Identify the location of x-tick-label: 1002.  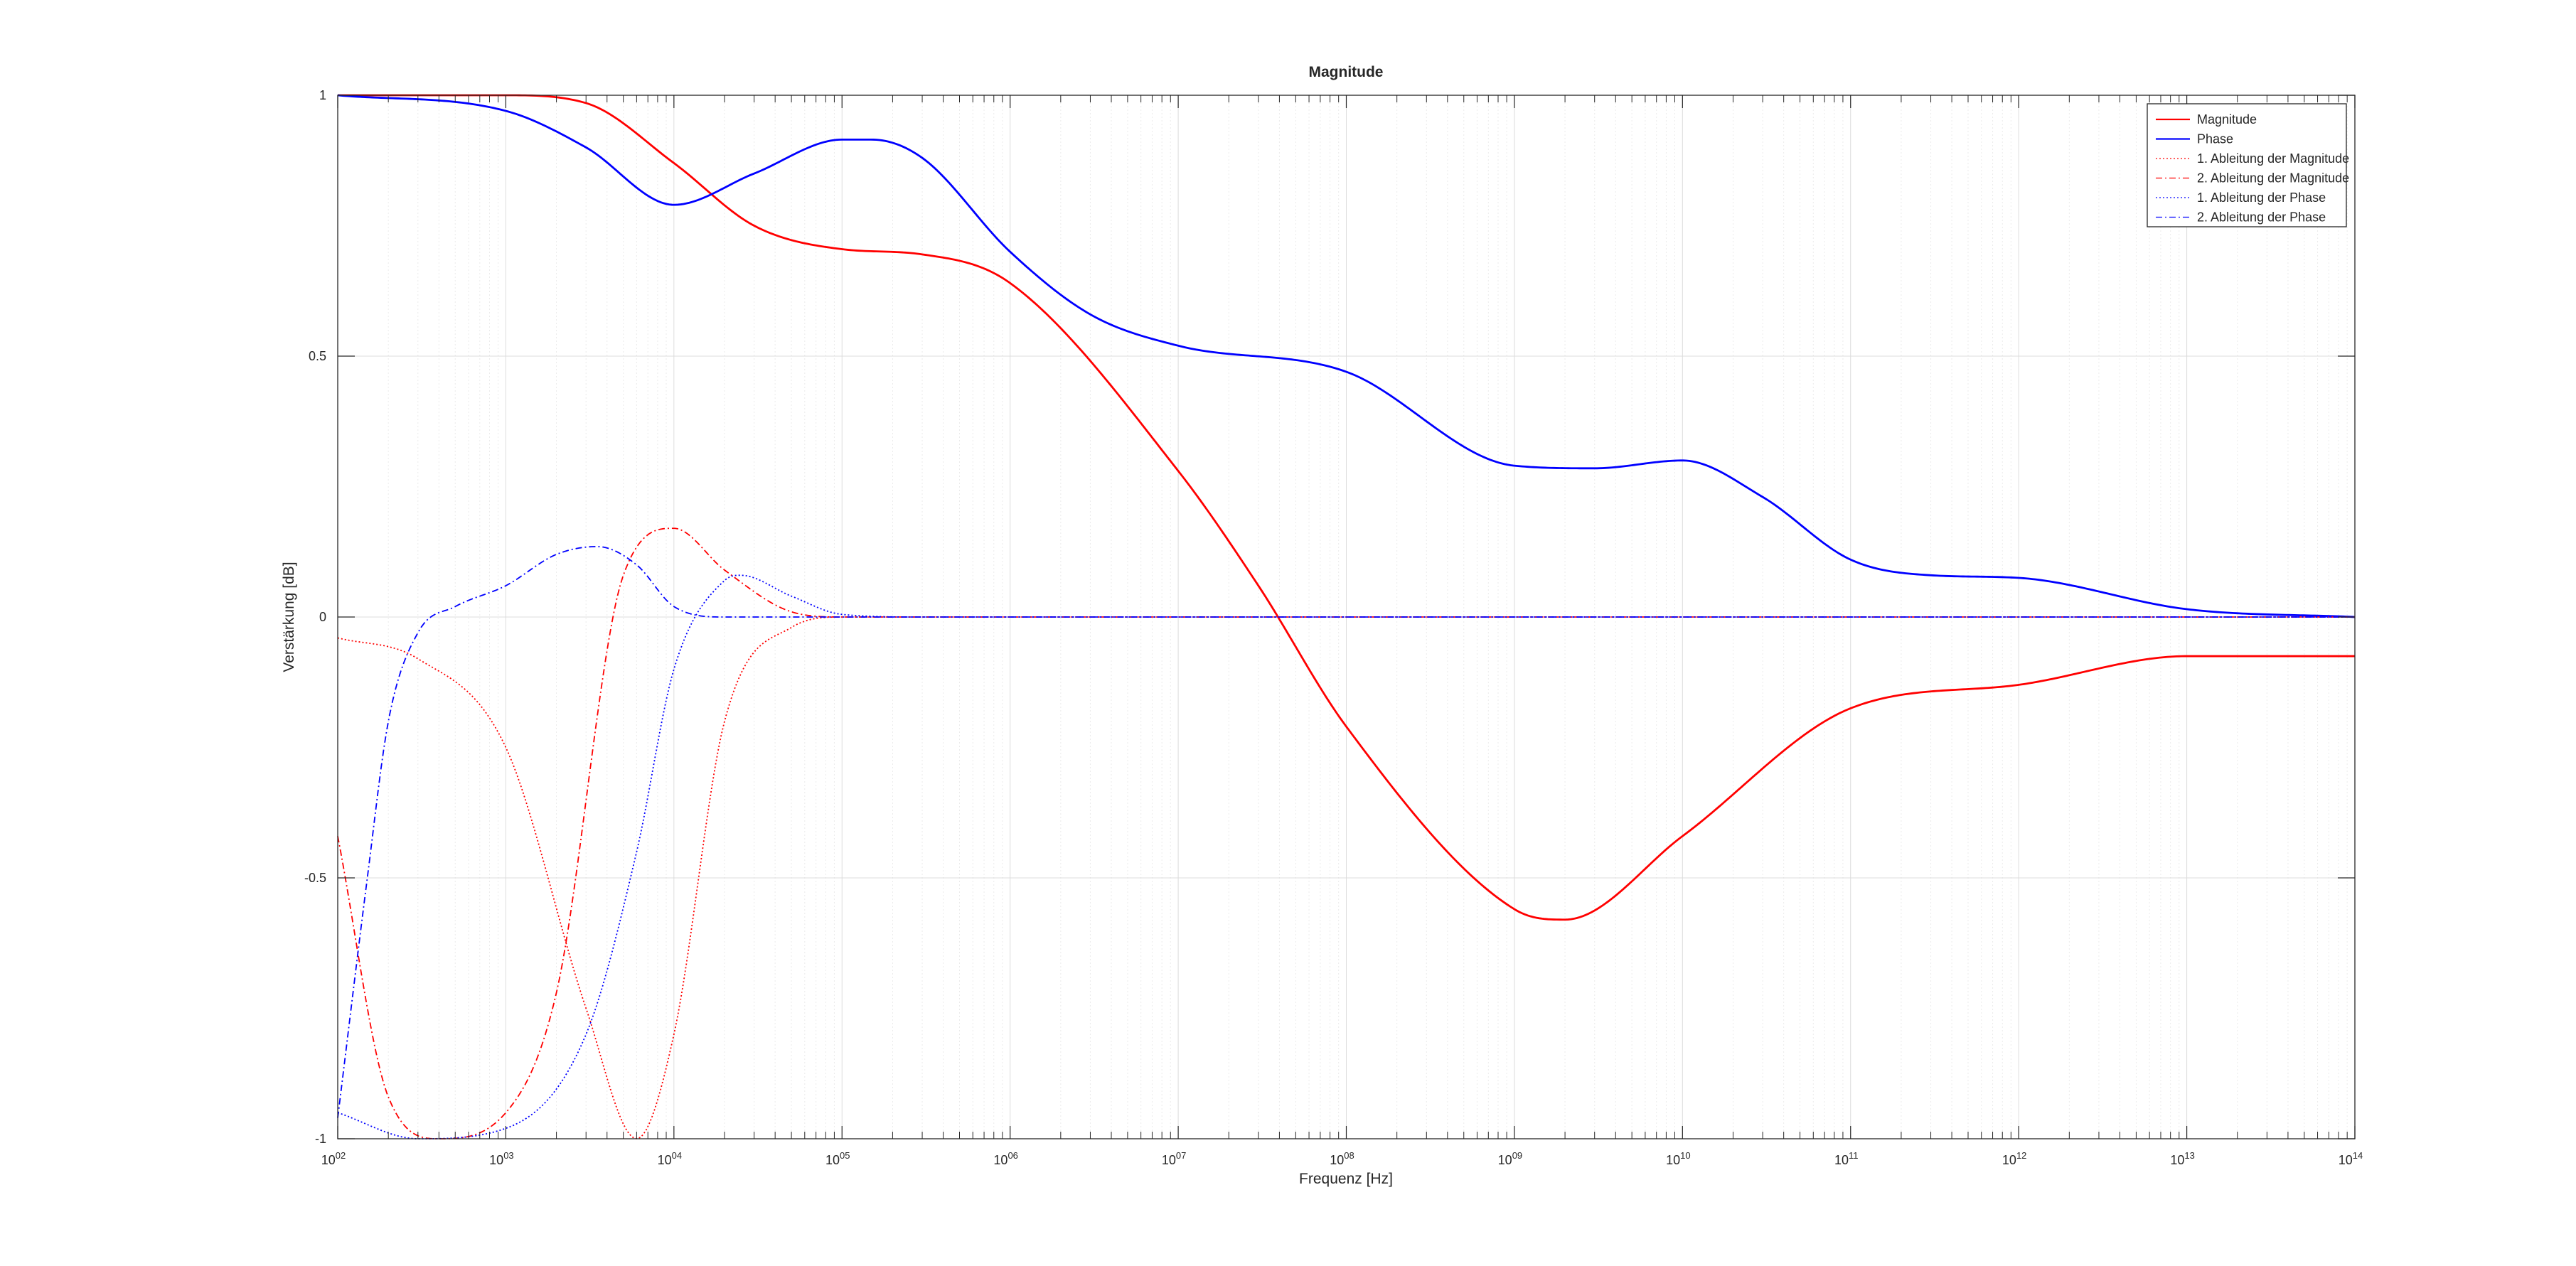
(333, 1158).